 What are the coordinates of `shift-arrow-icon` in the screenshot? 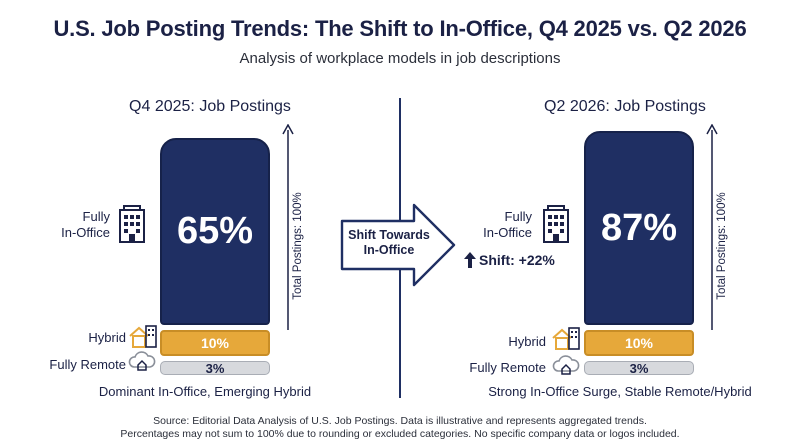 It's located at (398, 245).